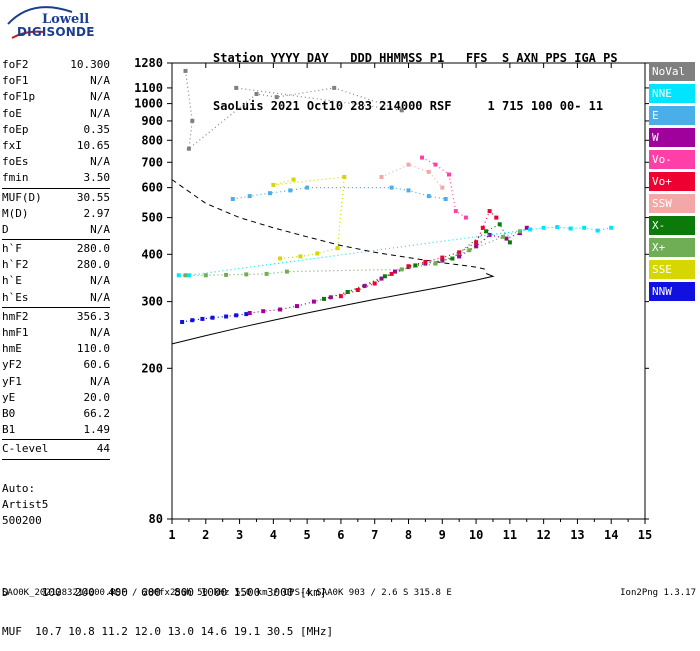 The image size is (700, 651). I want to click on legend-item-x: X+, so click(672, 247).